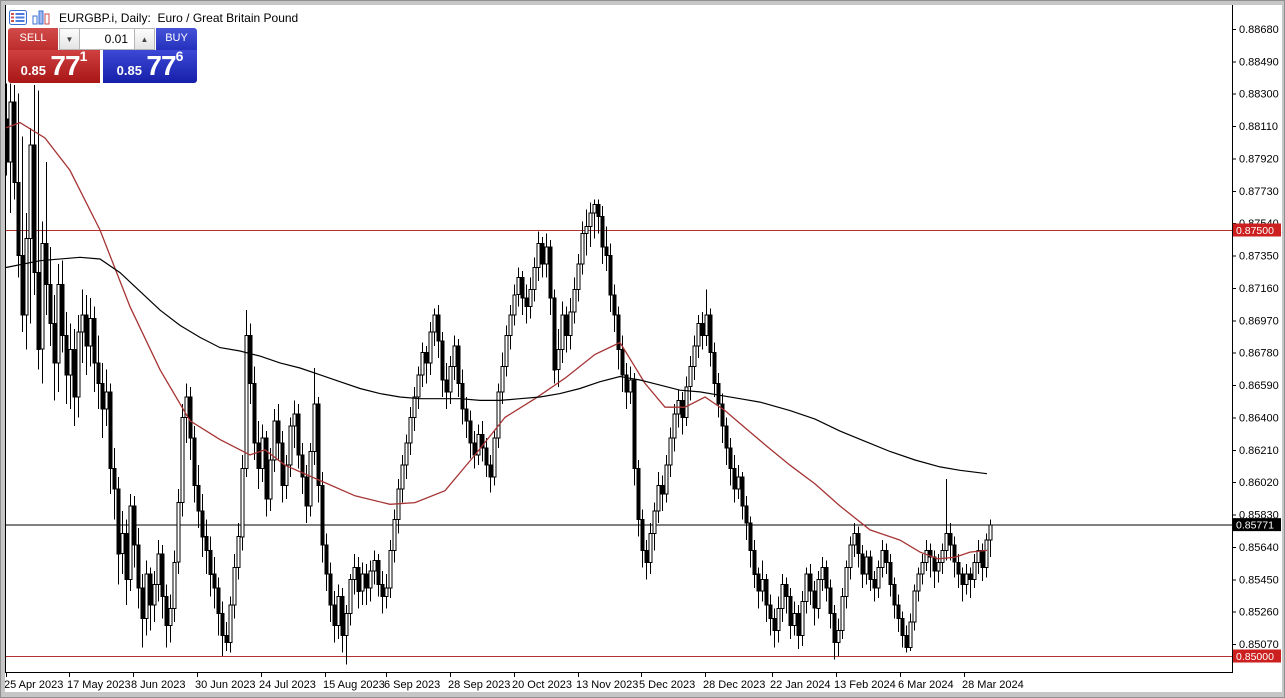  Describe the element at coordinates (1259, 159) in the screenshot. I see `price-tick-label: 0.87920` at that location.